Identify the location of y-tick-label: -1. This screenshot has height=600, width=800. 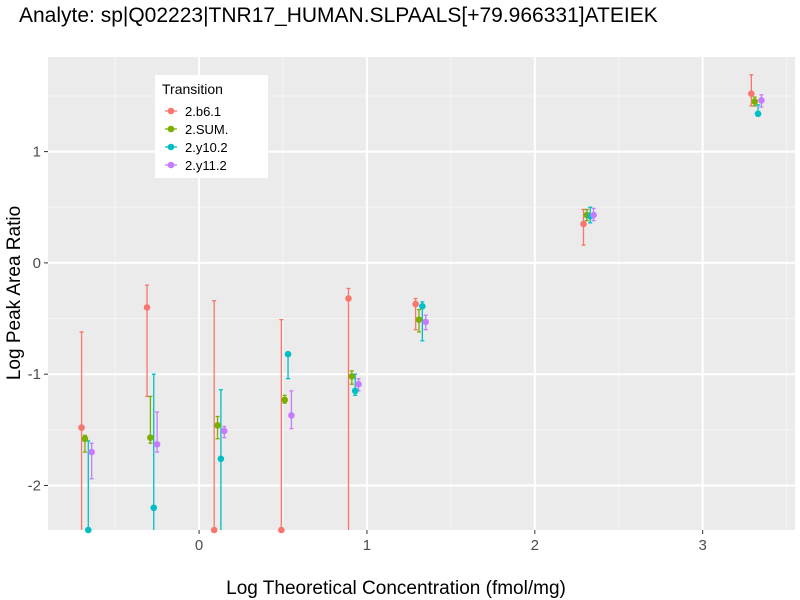
(34, 374).